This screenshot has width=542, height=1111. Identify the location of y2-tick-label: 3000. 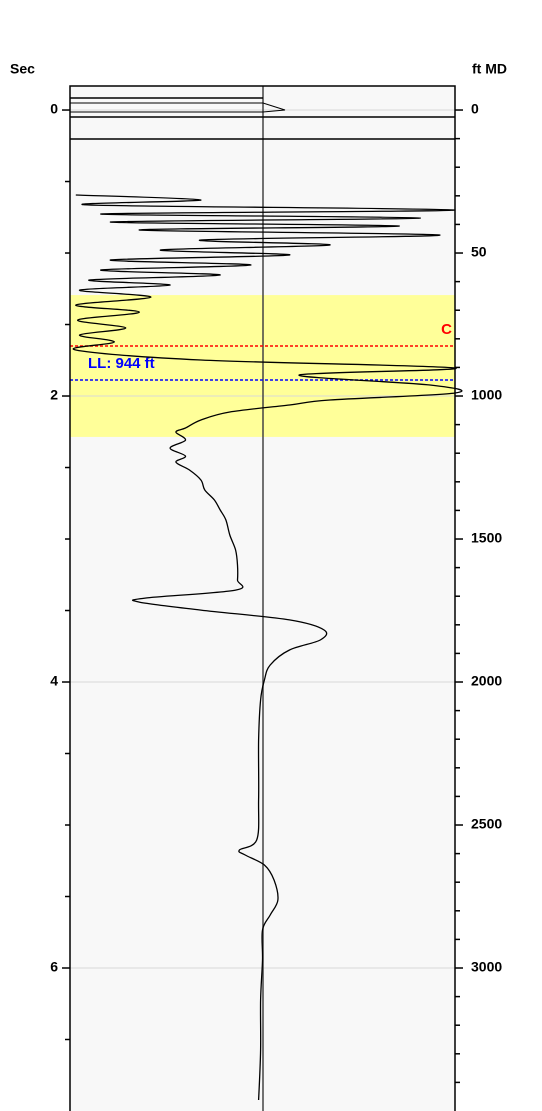
(486, 967).